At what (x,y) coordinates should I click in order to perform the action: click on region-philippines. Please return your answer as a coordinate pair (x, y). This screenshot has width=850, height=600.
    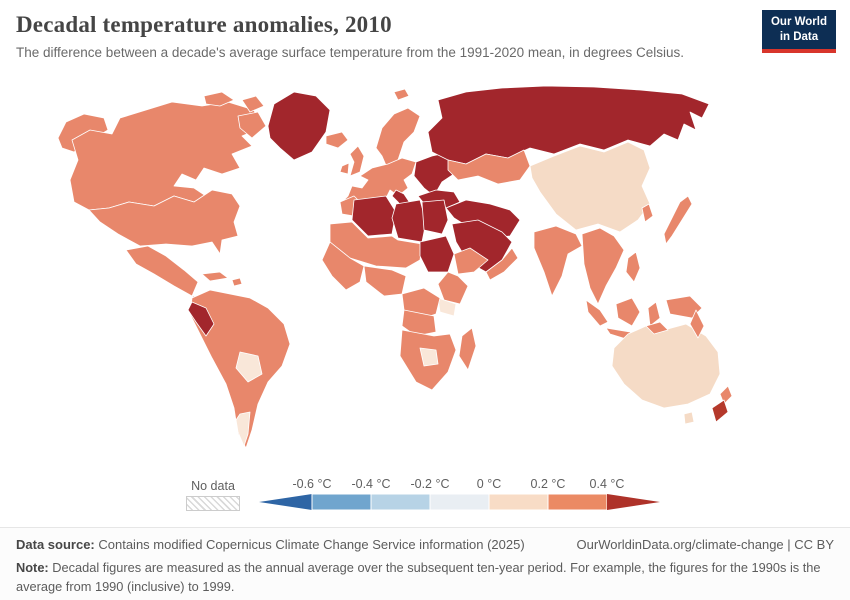
    Looking at the image, I should click on (633, 267).